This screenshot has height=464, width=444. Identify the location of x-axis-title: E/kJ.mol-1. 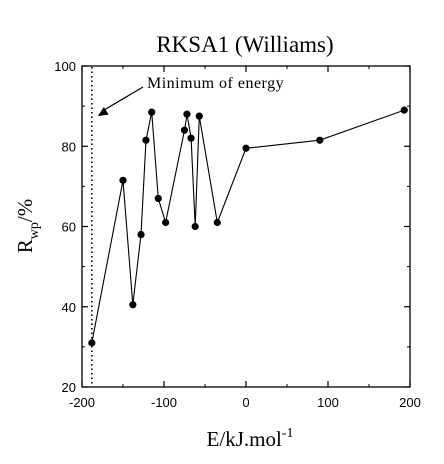
(250, 438).